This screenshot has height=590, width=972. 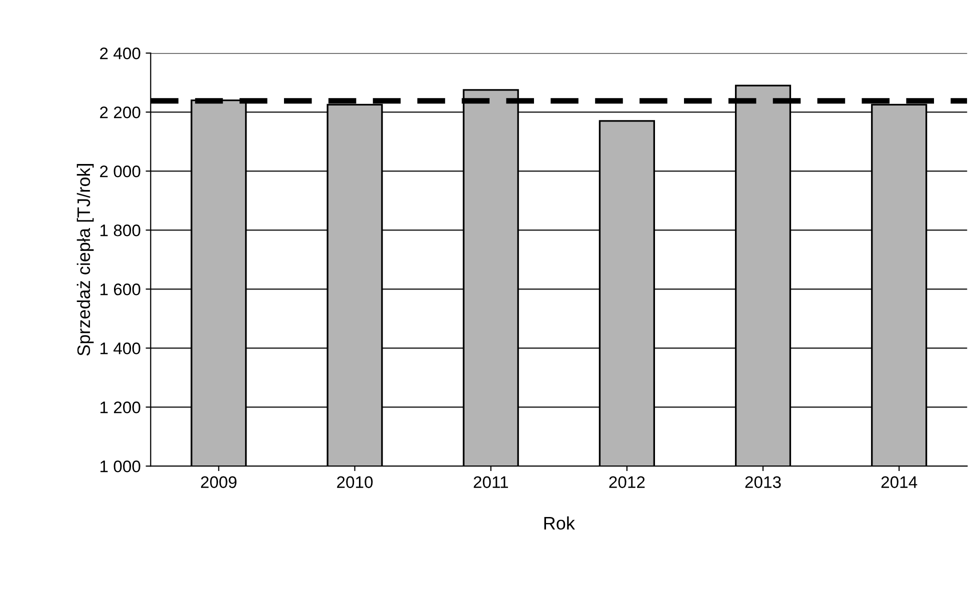 What do you see at coordinates (120, 230) in the screenshot?
I see `y-tick-label: 1 800` at bounding box center [120, 230].